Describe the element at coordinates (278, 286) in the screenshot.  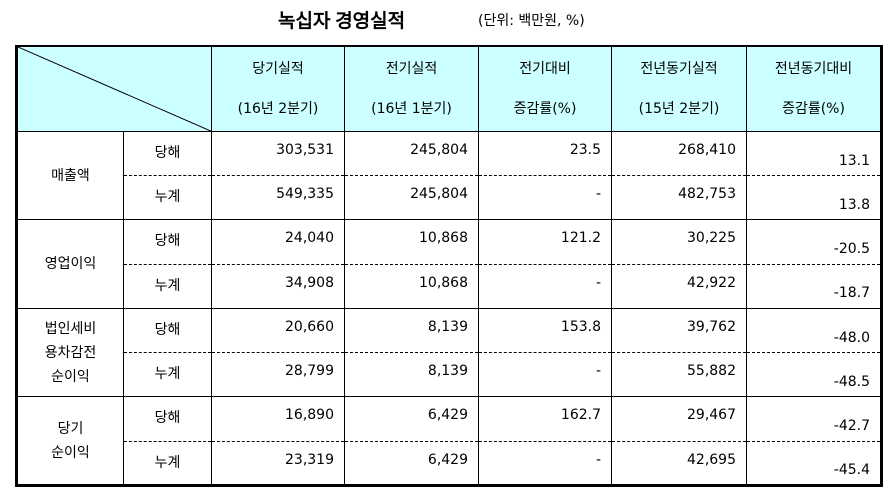
I see `value-cell: 34,908` at that location.